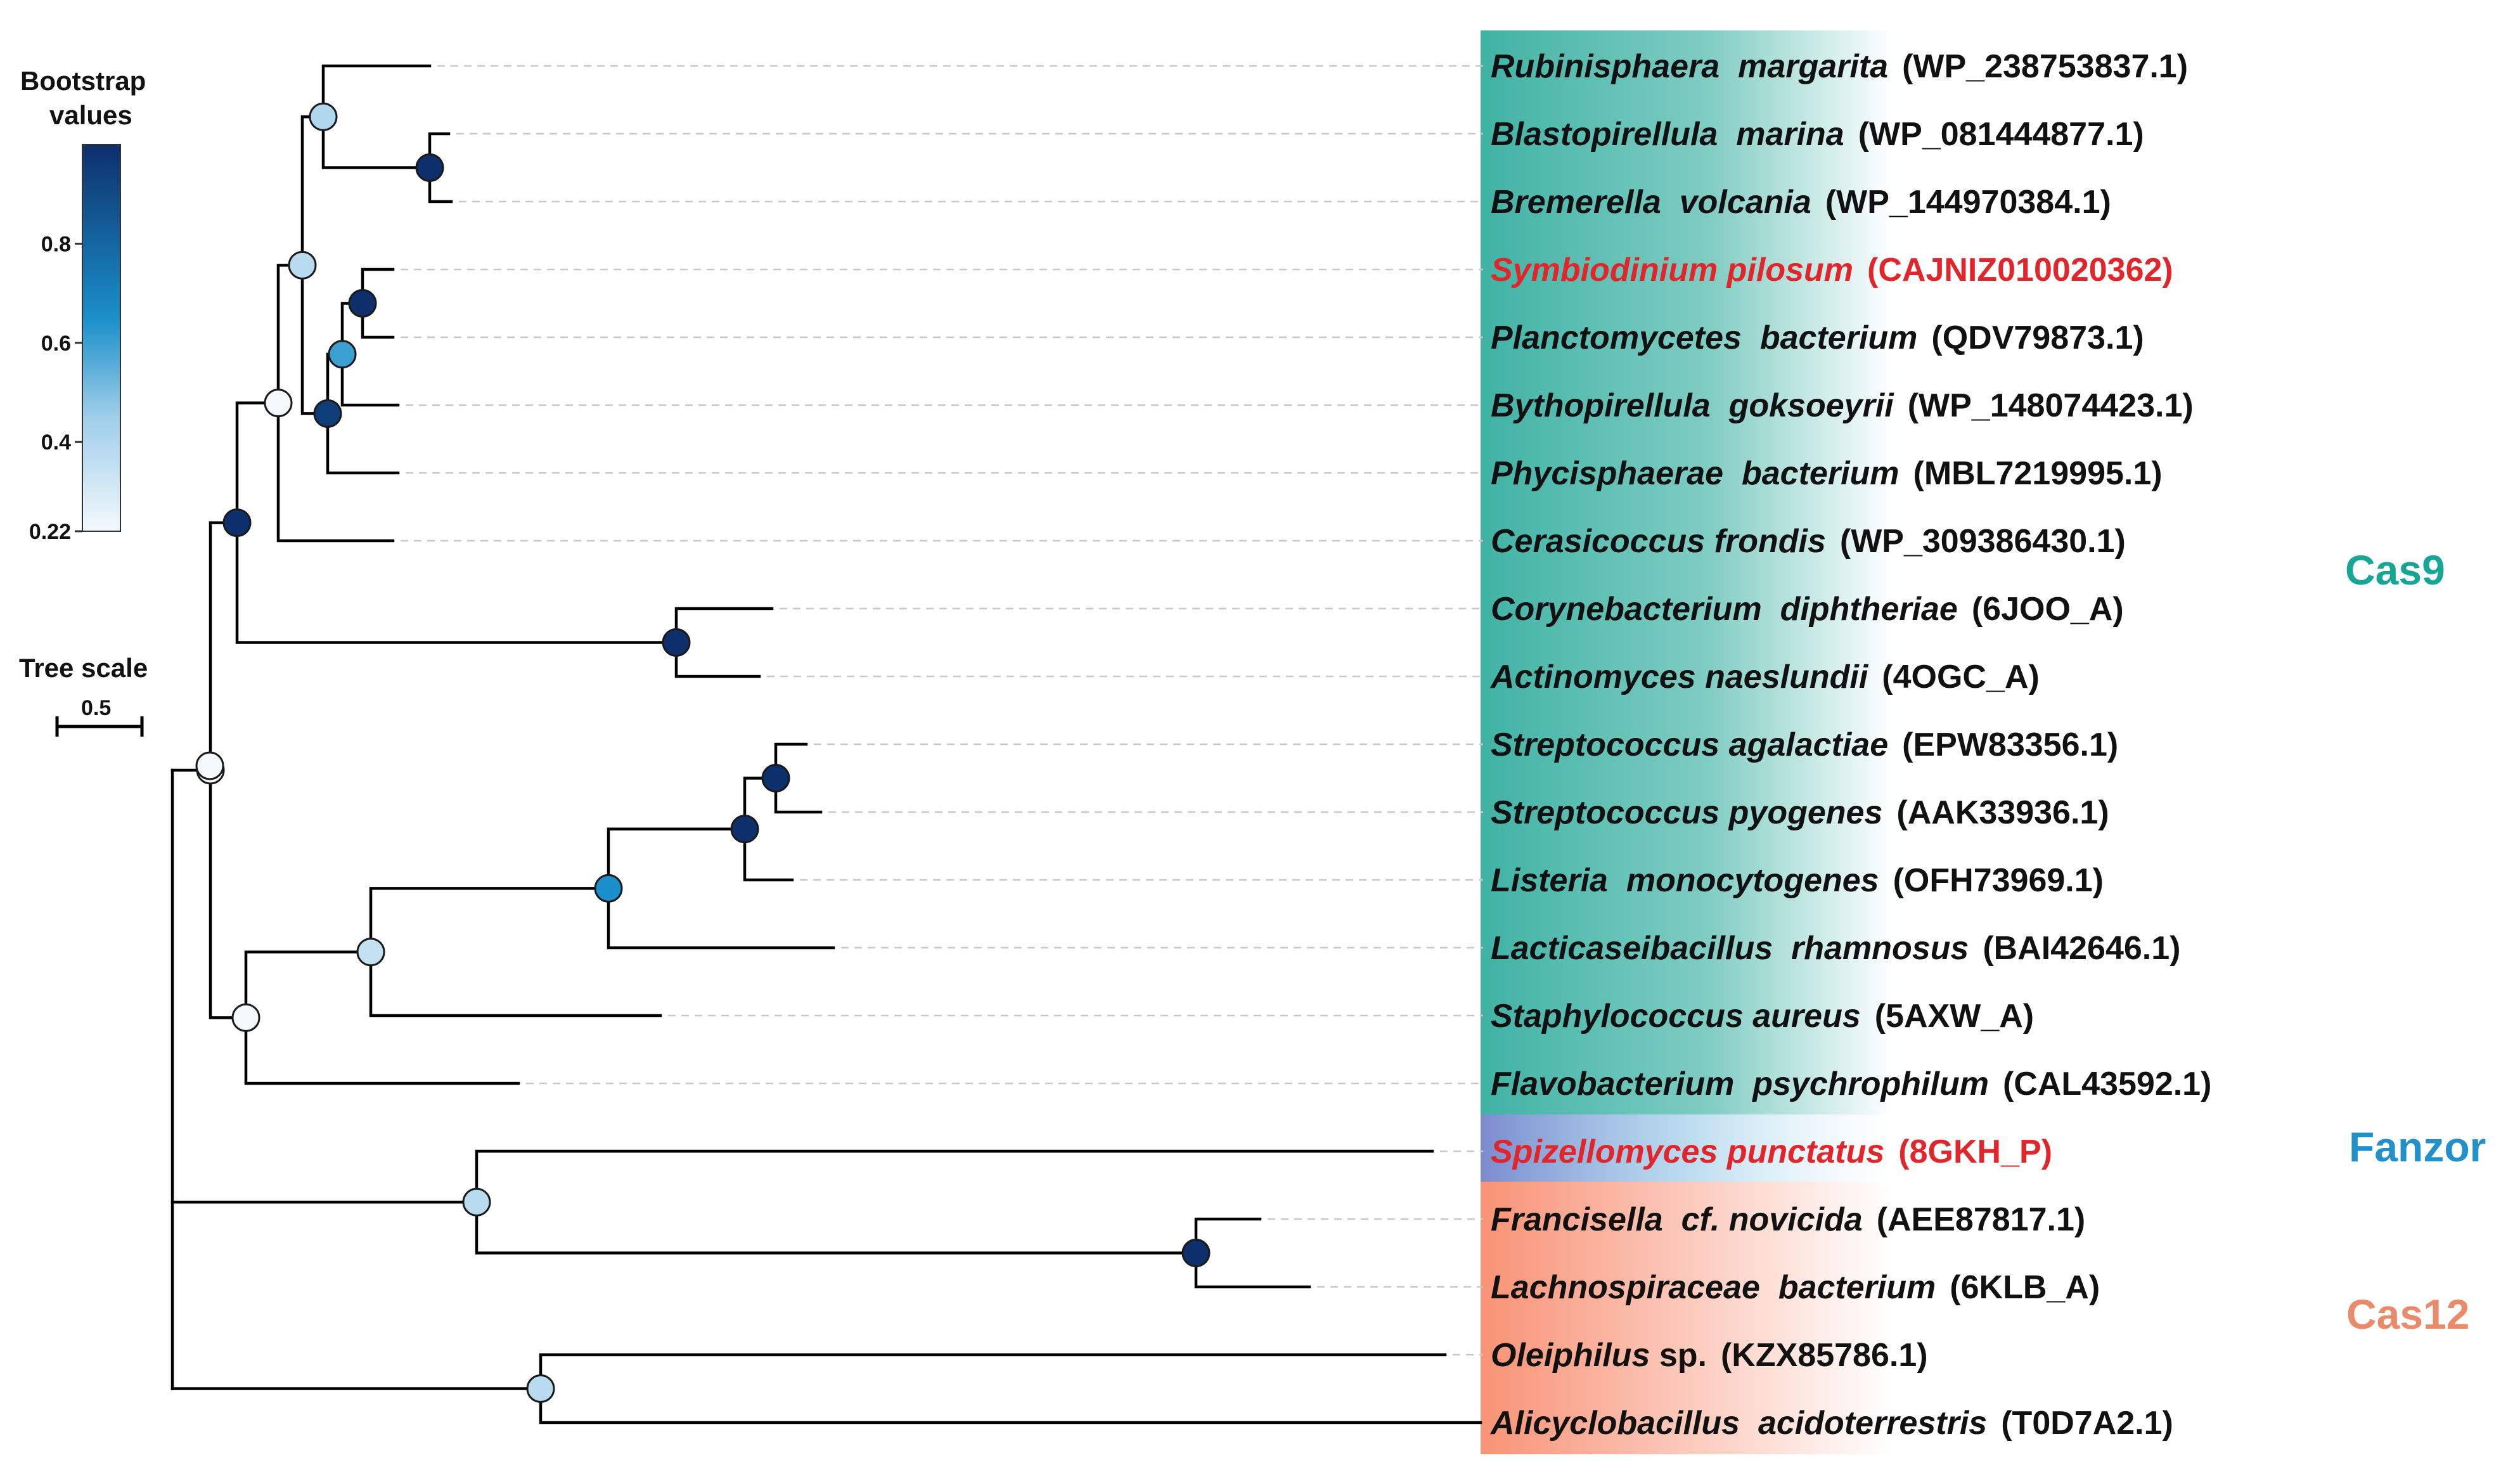  What do you see at coordinates (56, 244) in the screenshot?
I see `legend-tick-label: 0.8` at bounding box center [56, 244].